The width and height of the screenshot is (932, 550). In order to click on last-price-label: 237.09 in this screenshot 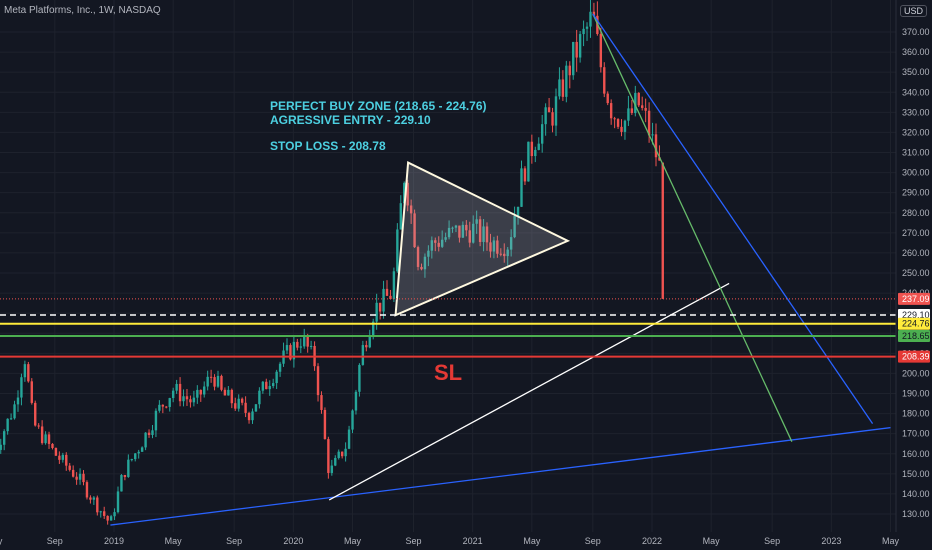, I will do `click(916, 299)`.